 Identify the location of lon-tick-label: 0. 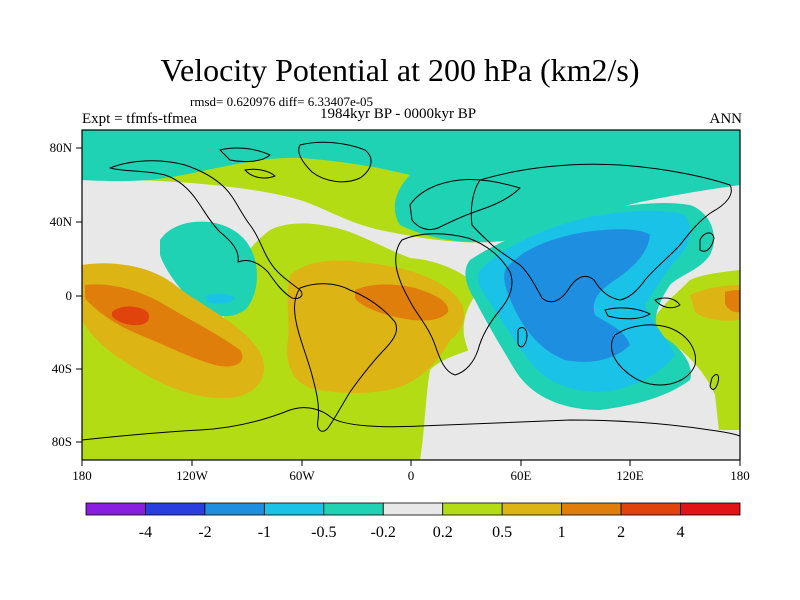
(411, 475).